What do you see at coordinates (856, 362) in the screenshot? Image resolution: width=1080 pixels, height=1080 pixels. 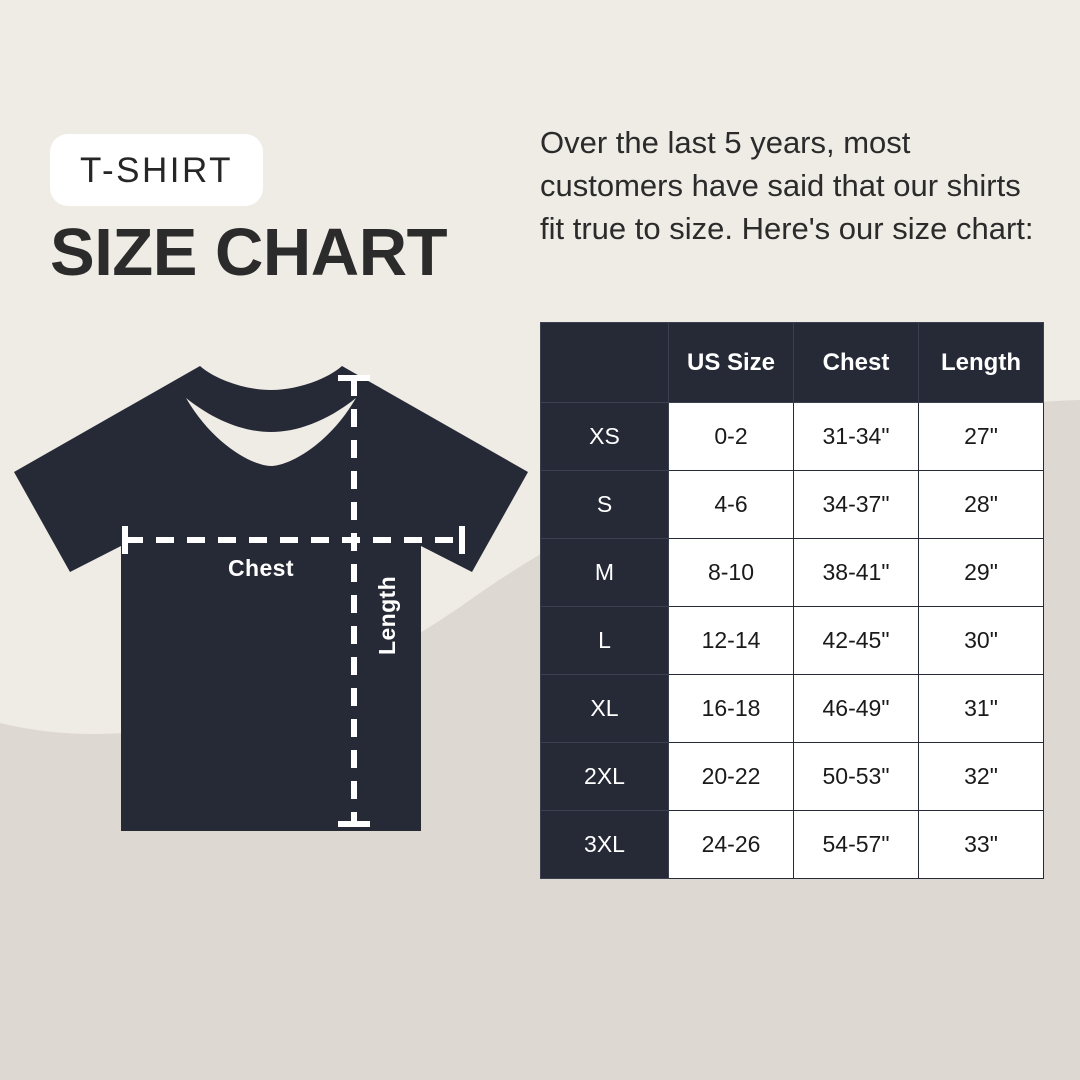 I see `column-header-chest: Chest` at bounding box center [856, 362].